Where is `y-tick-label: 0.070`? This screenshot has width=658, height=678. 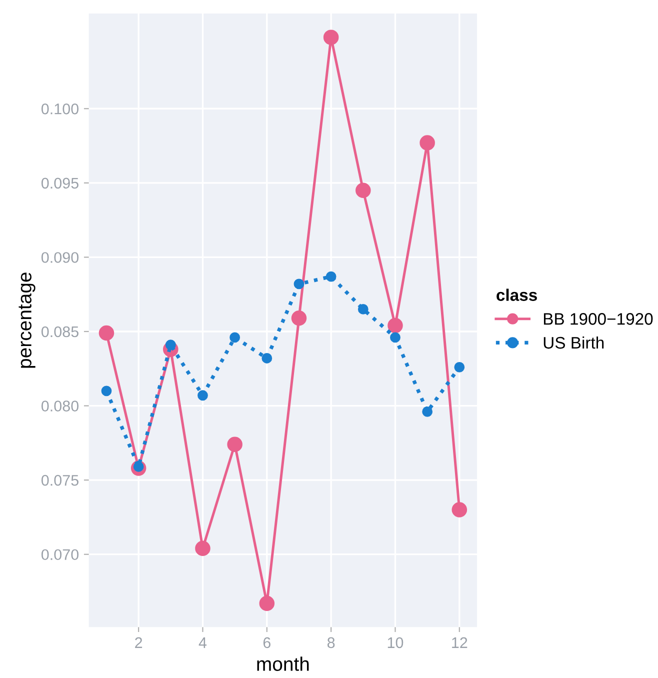 y-tick-label: 0.070 is located at coordinates (60, 554).